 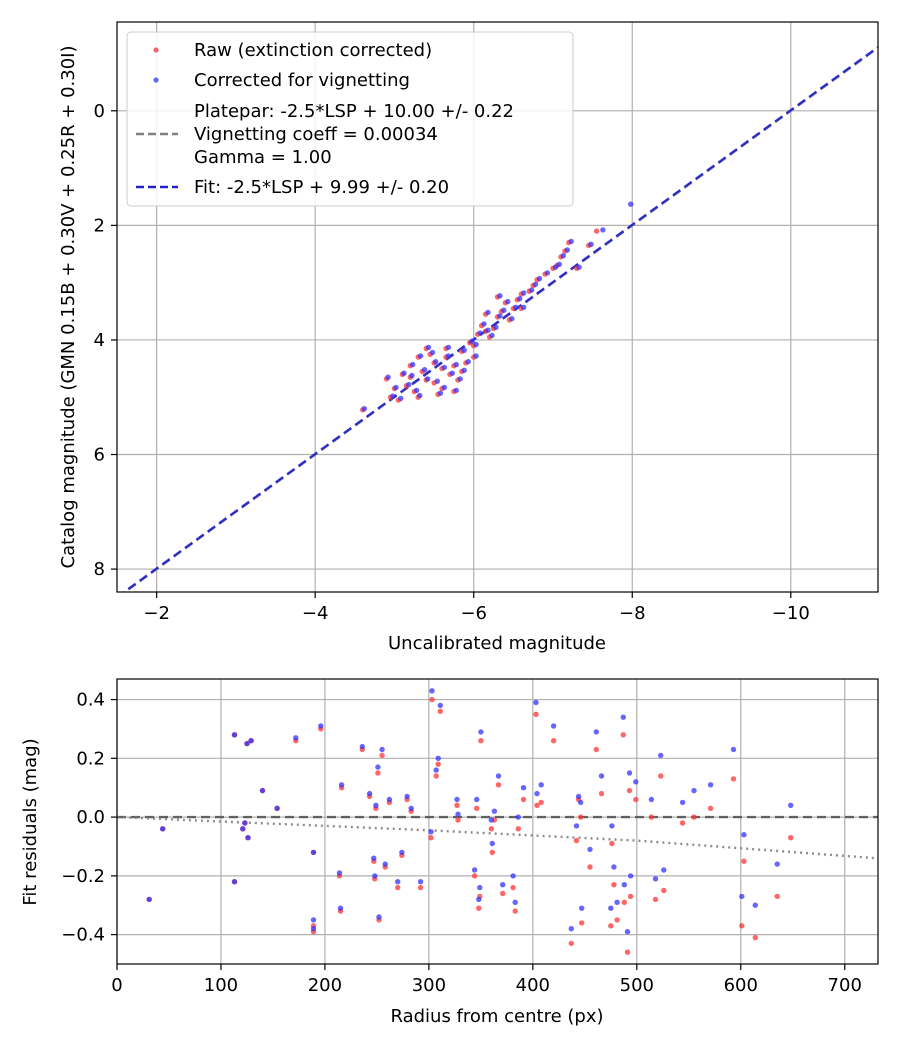 What do you see at coordinates (325, 985) in the screenshot?
I see `p2-xtick-label: 200` at bounding box center [325, 985].